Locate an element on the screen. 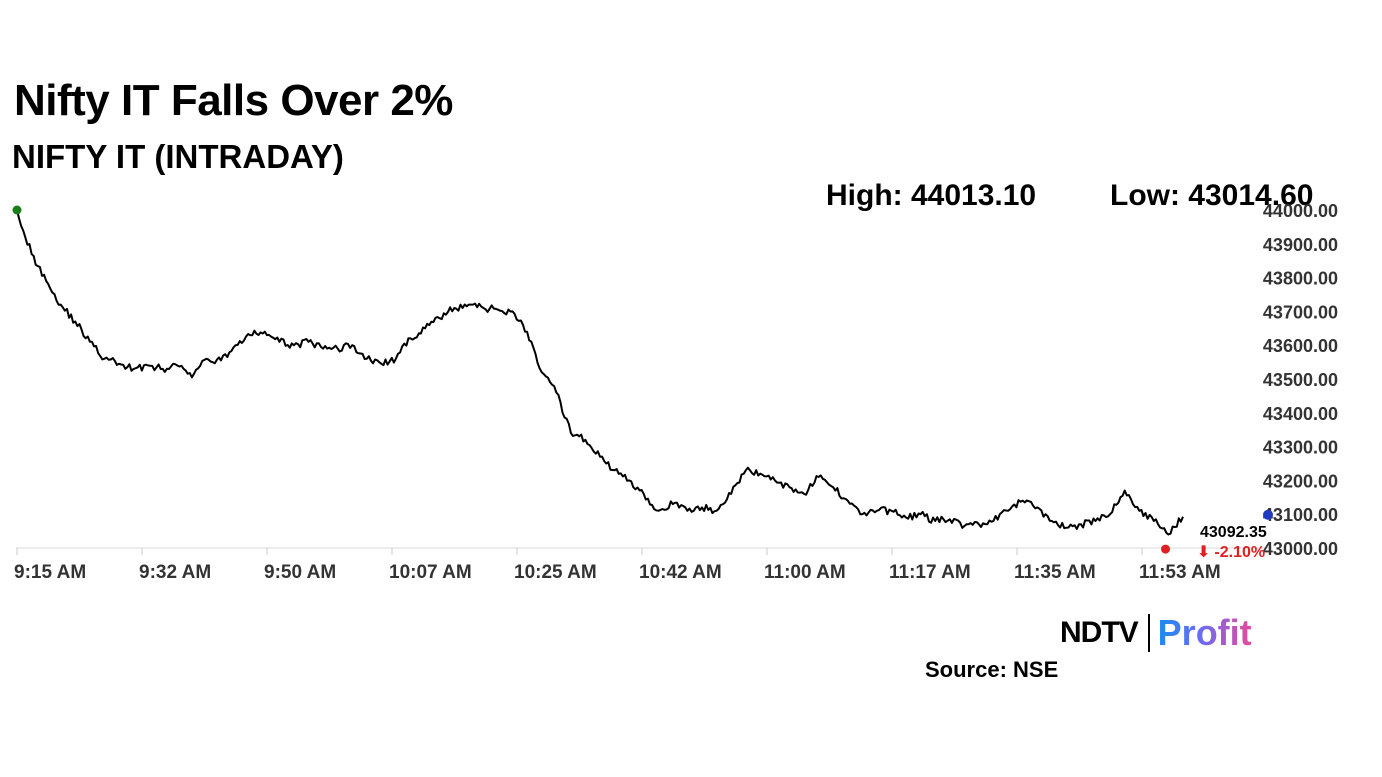 The image size is (1382, 777). x-tick-label: 11:00 AM is located at coordinates (805, 572).